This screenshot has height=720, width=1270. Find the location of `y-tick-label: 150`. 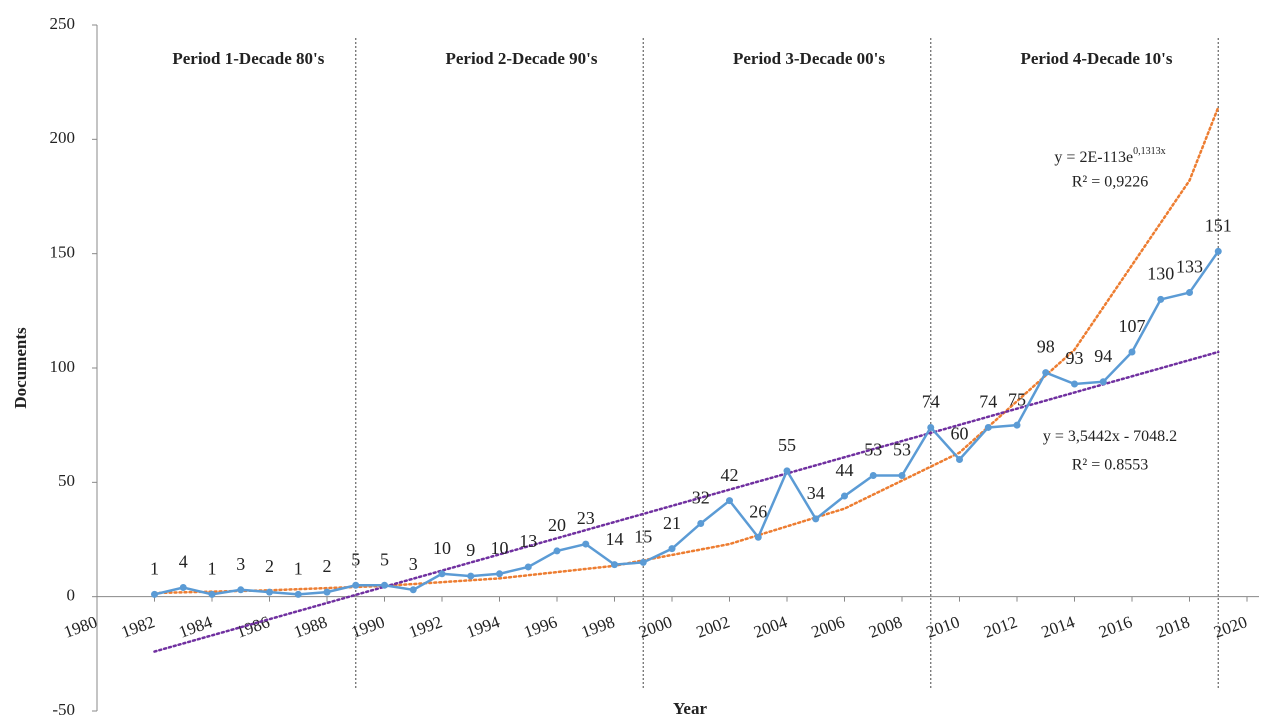

y-tick-label: 150 is located at coordinates (63, 252).